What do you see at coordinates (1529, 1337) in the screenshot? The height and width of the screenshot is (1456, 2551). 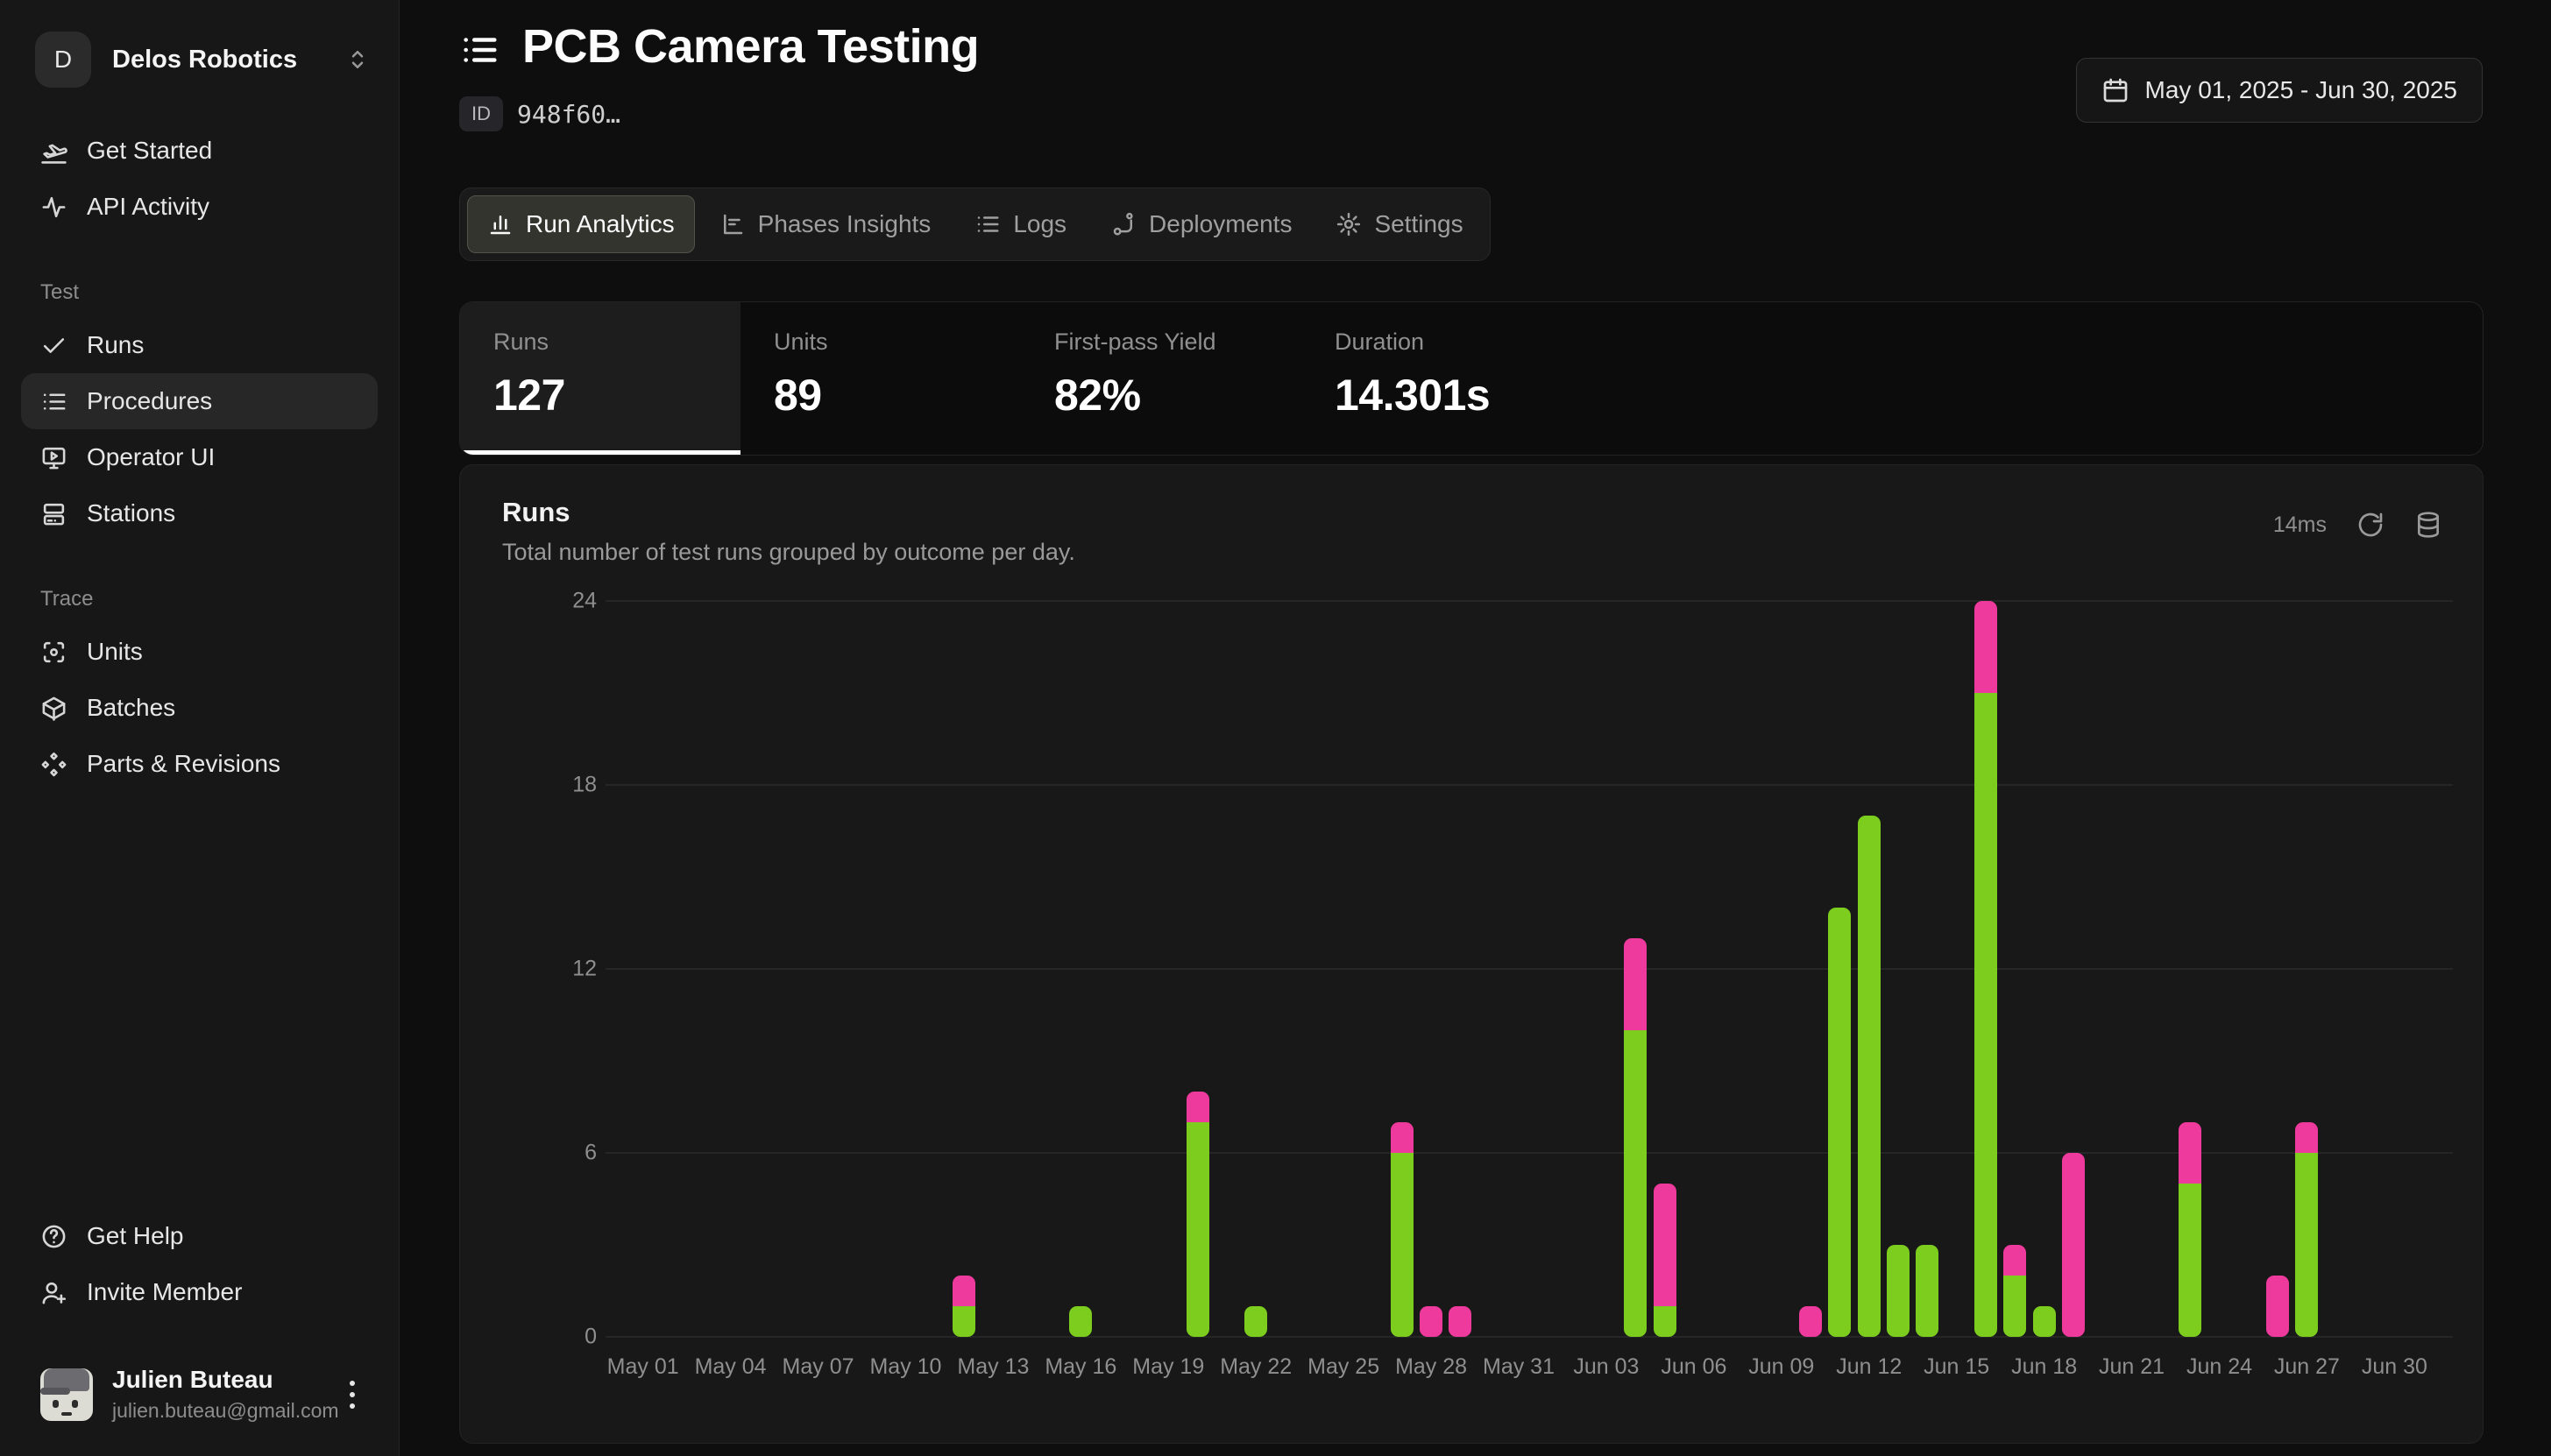 I see `gridline` at bounding box center [1529, 1337].